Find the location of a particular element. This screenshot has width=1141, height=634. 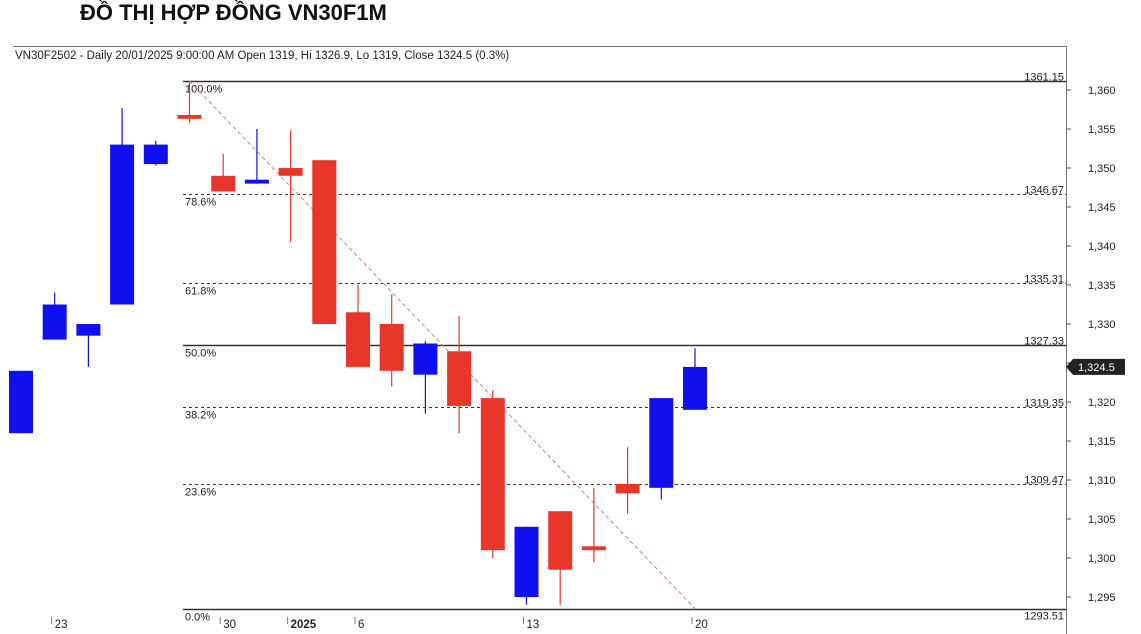

y-axis-tick-label: 1,355 is located at coordinates (1102, 130).